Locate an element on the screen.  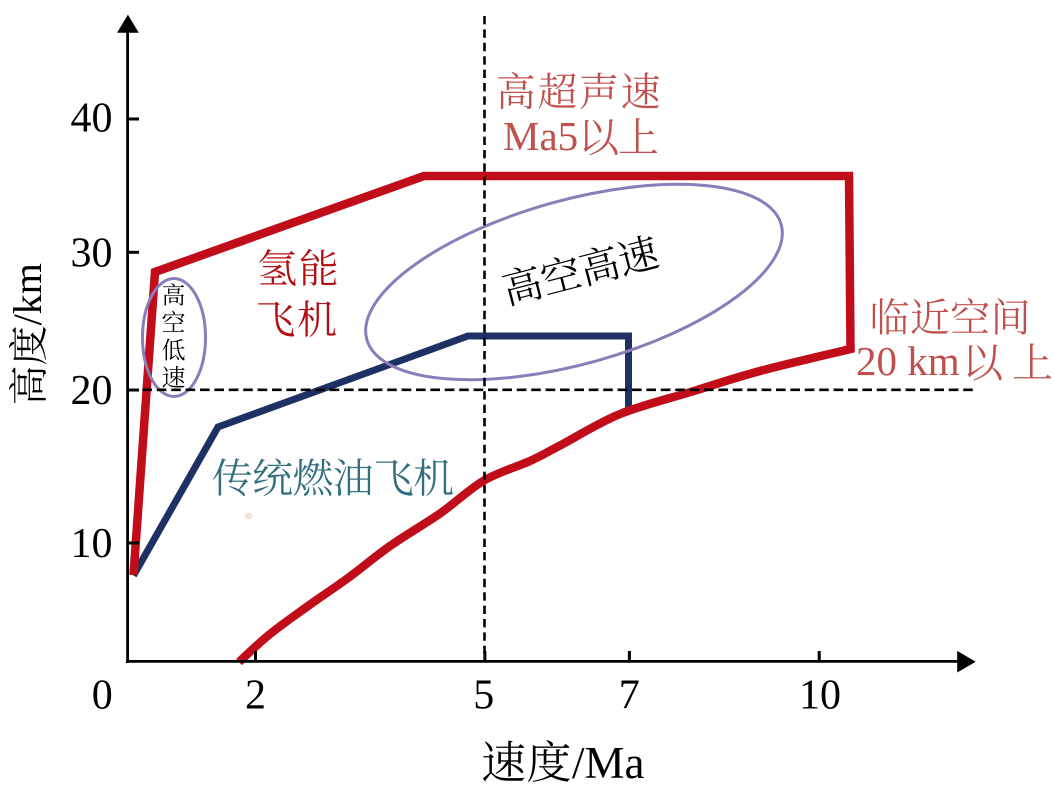
svg-text: 5 is located at coordinates (483, 696).